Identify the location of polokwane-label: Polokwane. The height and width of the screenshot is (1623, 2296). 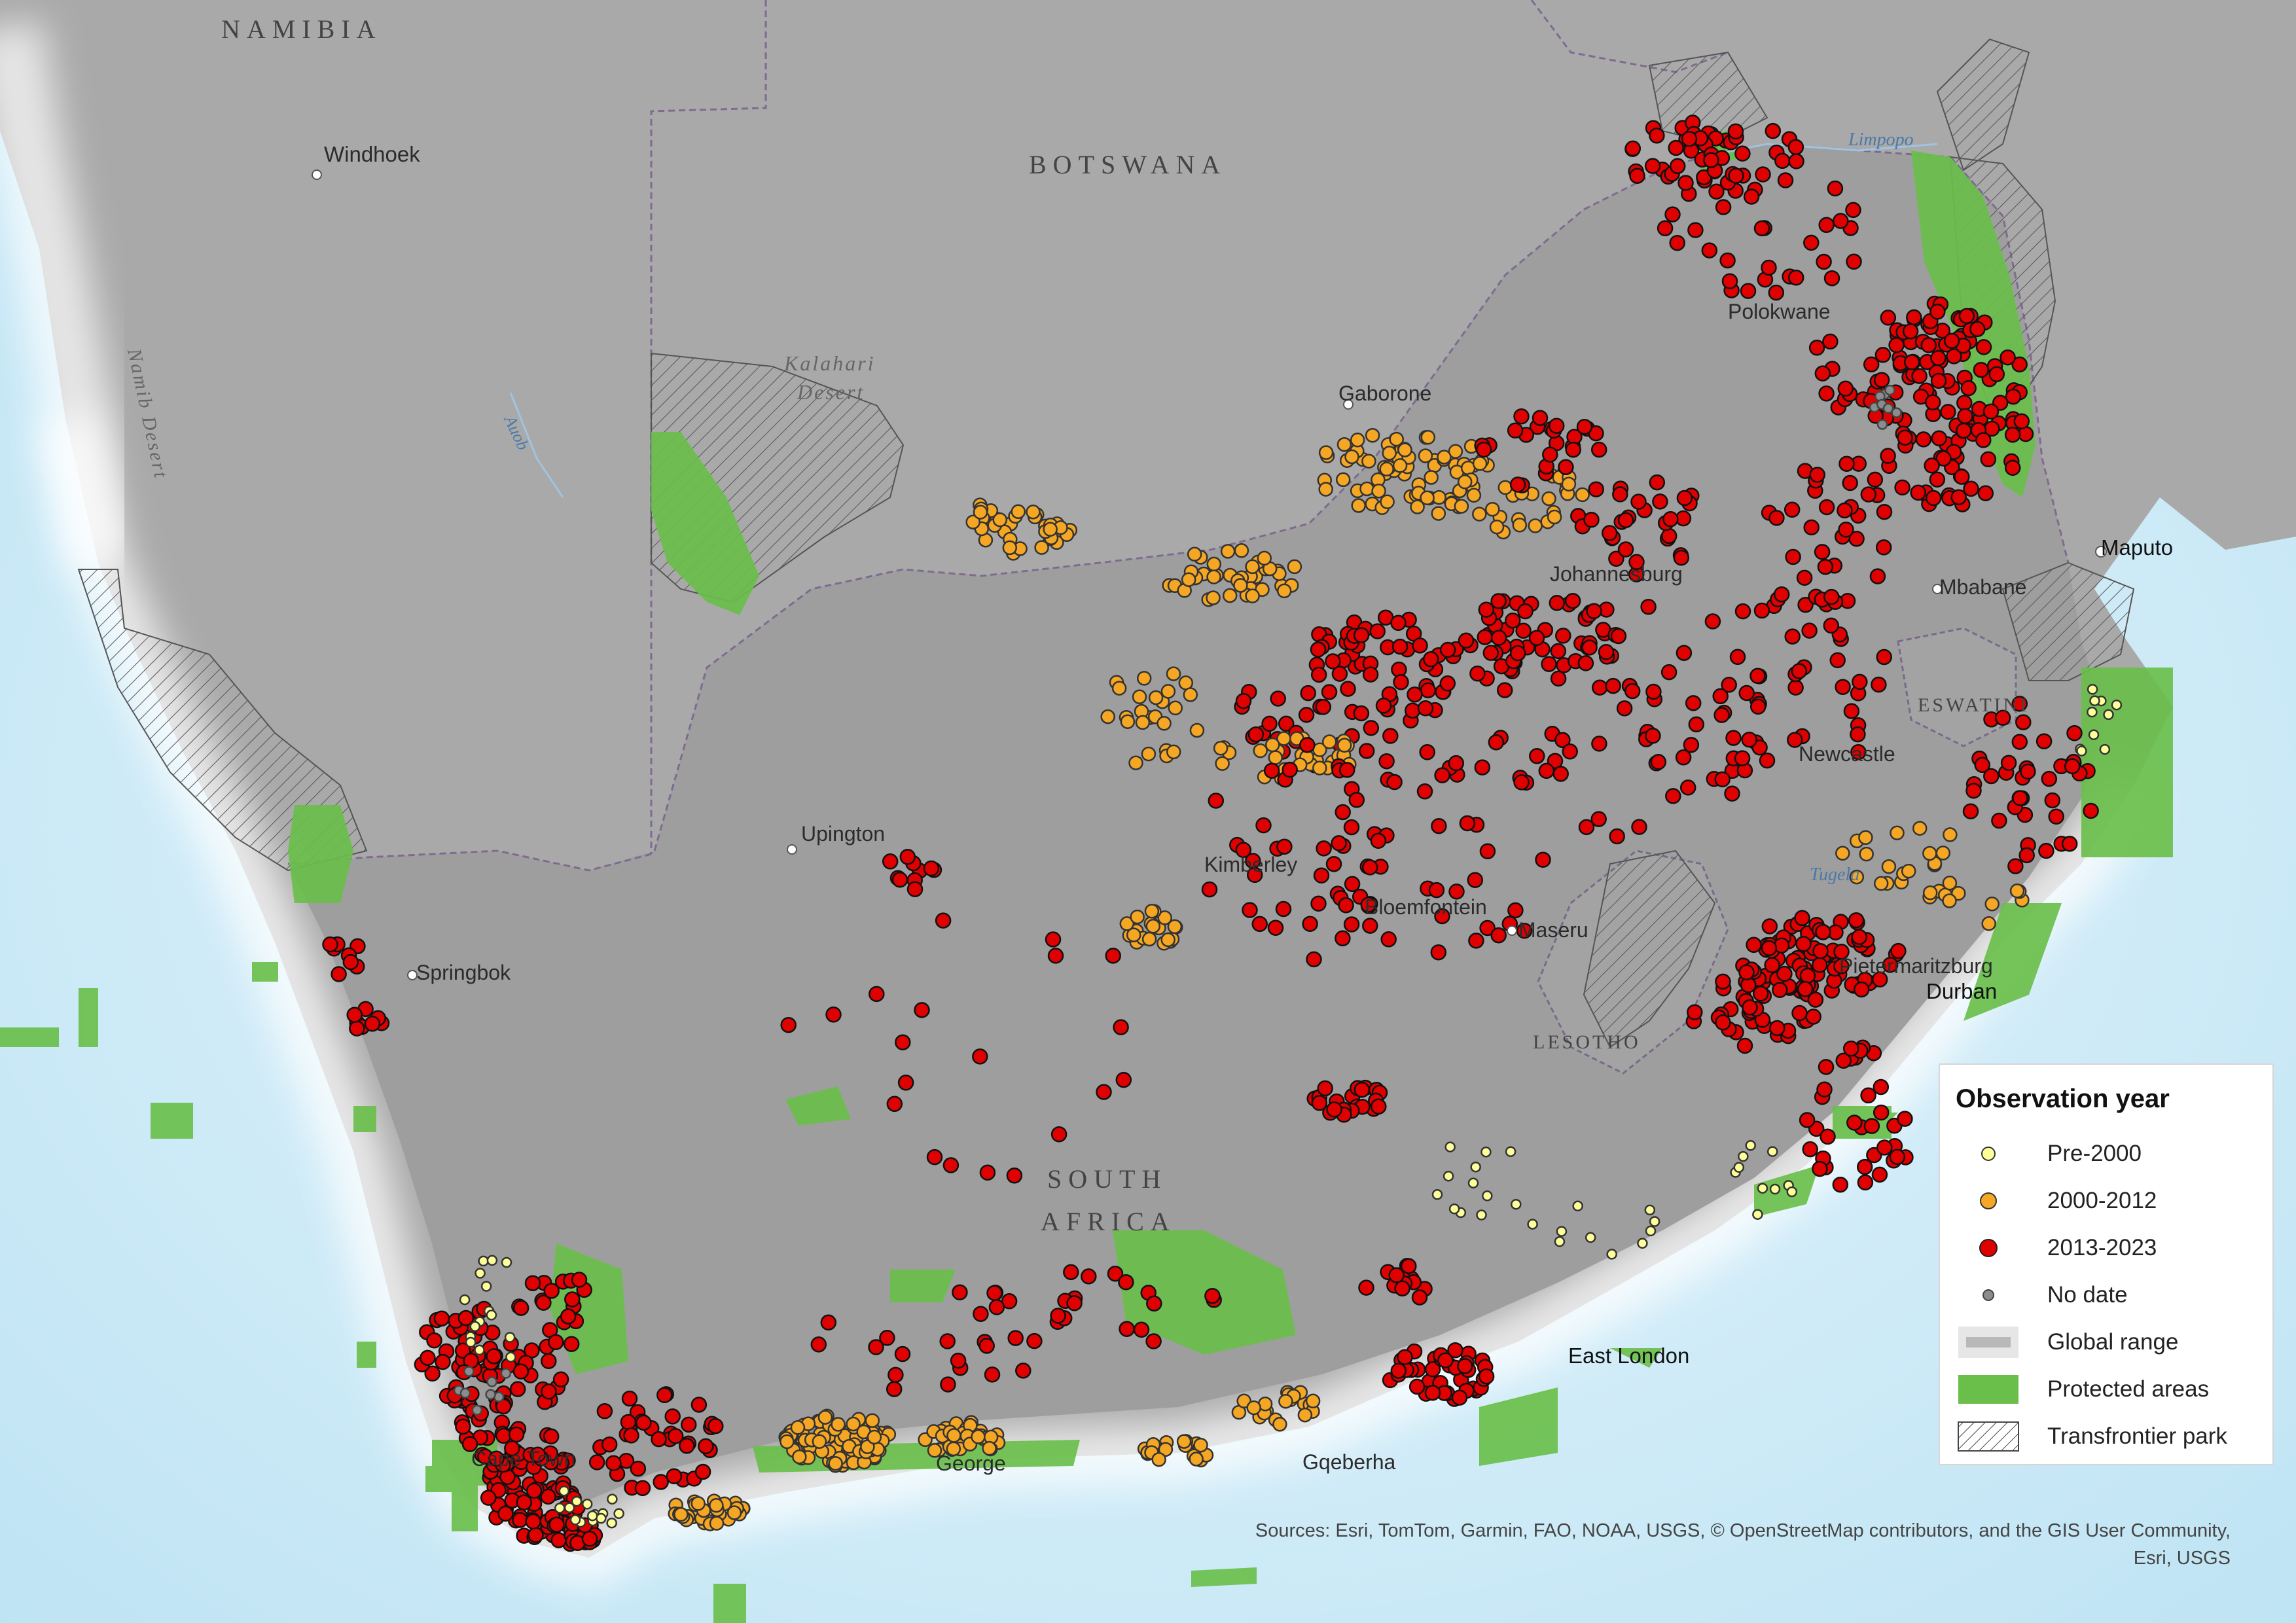
(1779, 311).